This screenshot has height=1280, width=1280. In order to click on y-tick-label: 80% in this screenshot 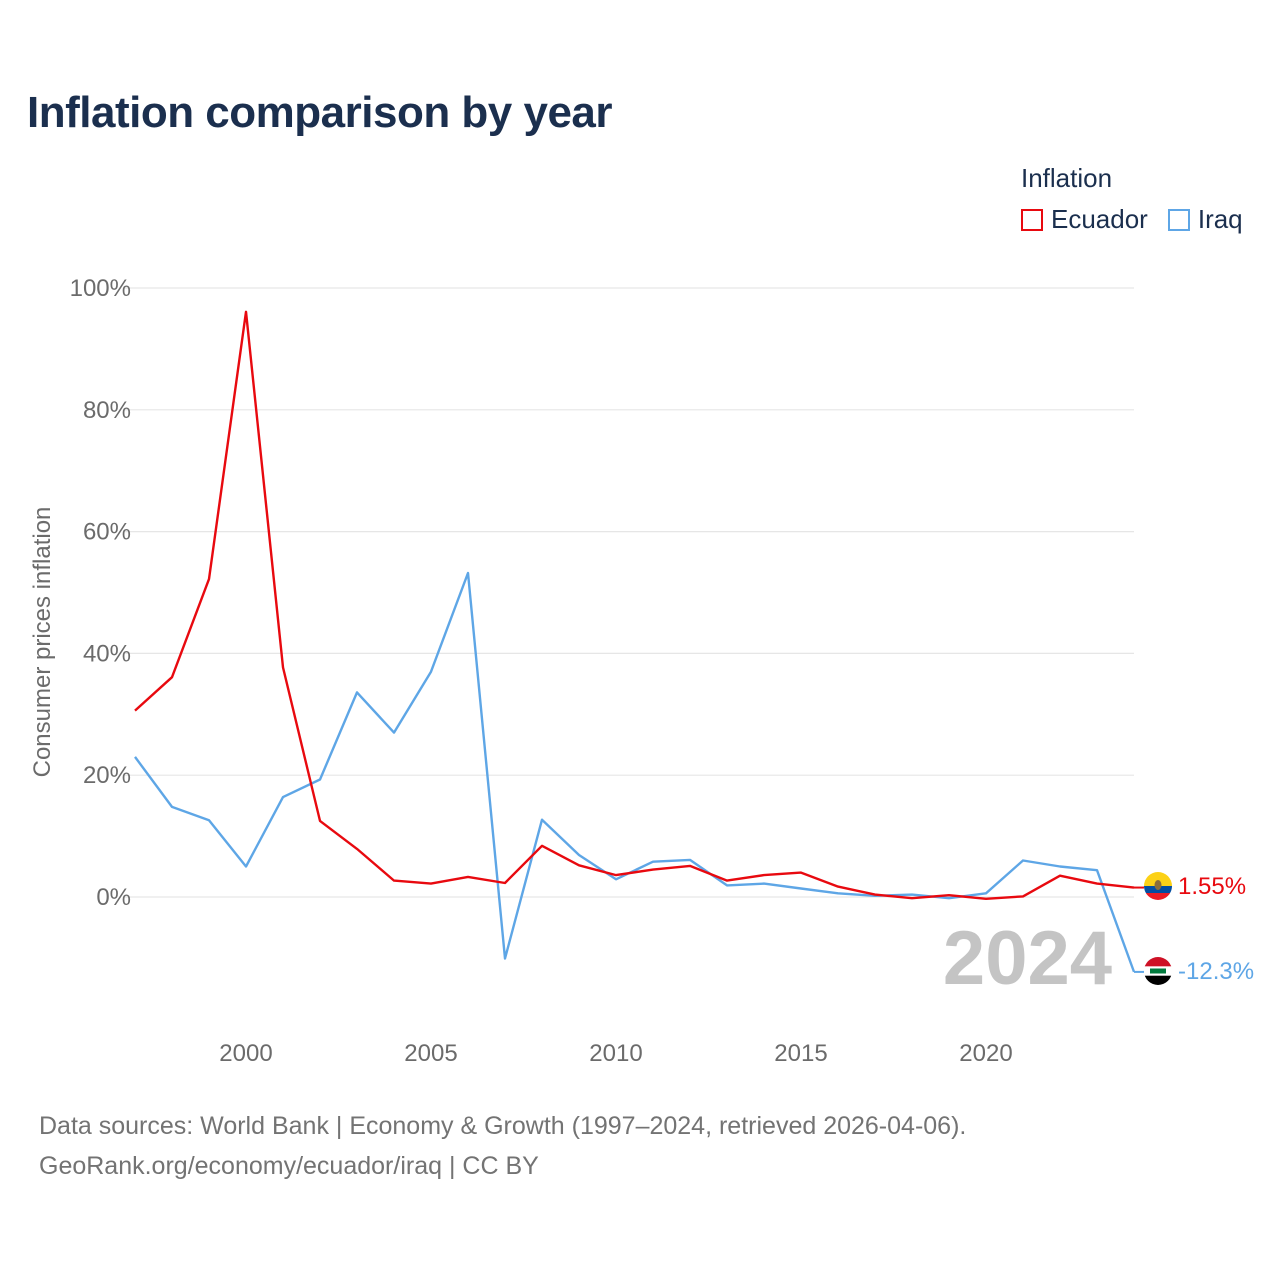, I will do `click(107, 410)`.